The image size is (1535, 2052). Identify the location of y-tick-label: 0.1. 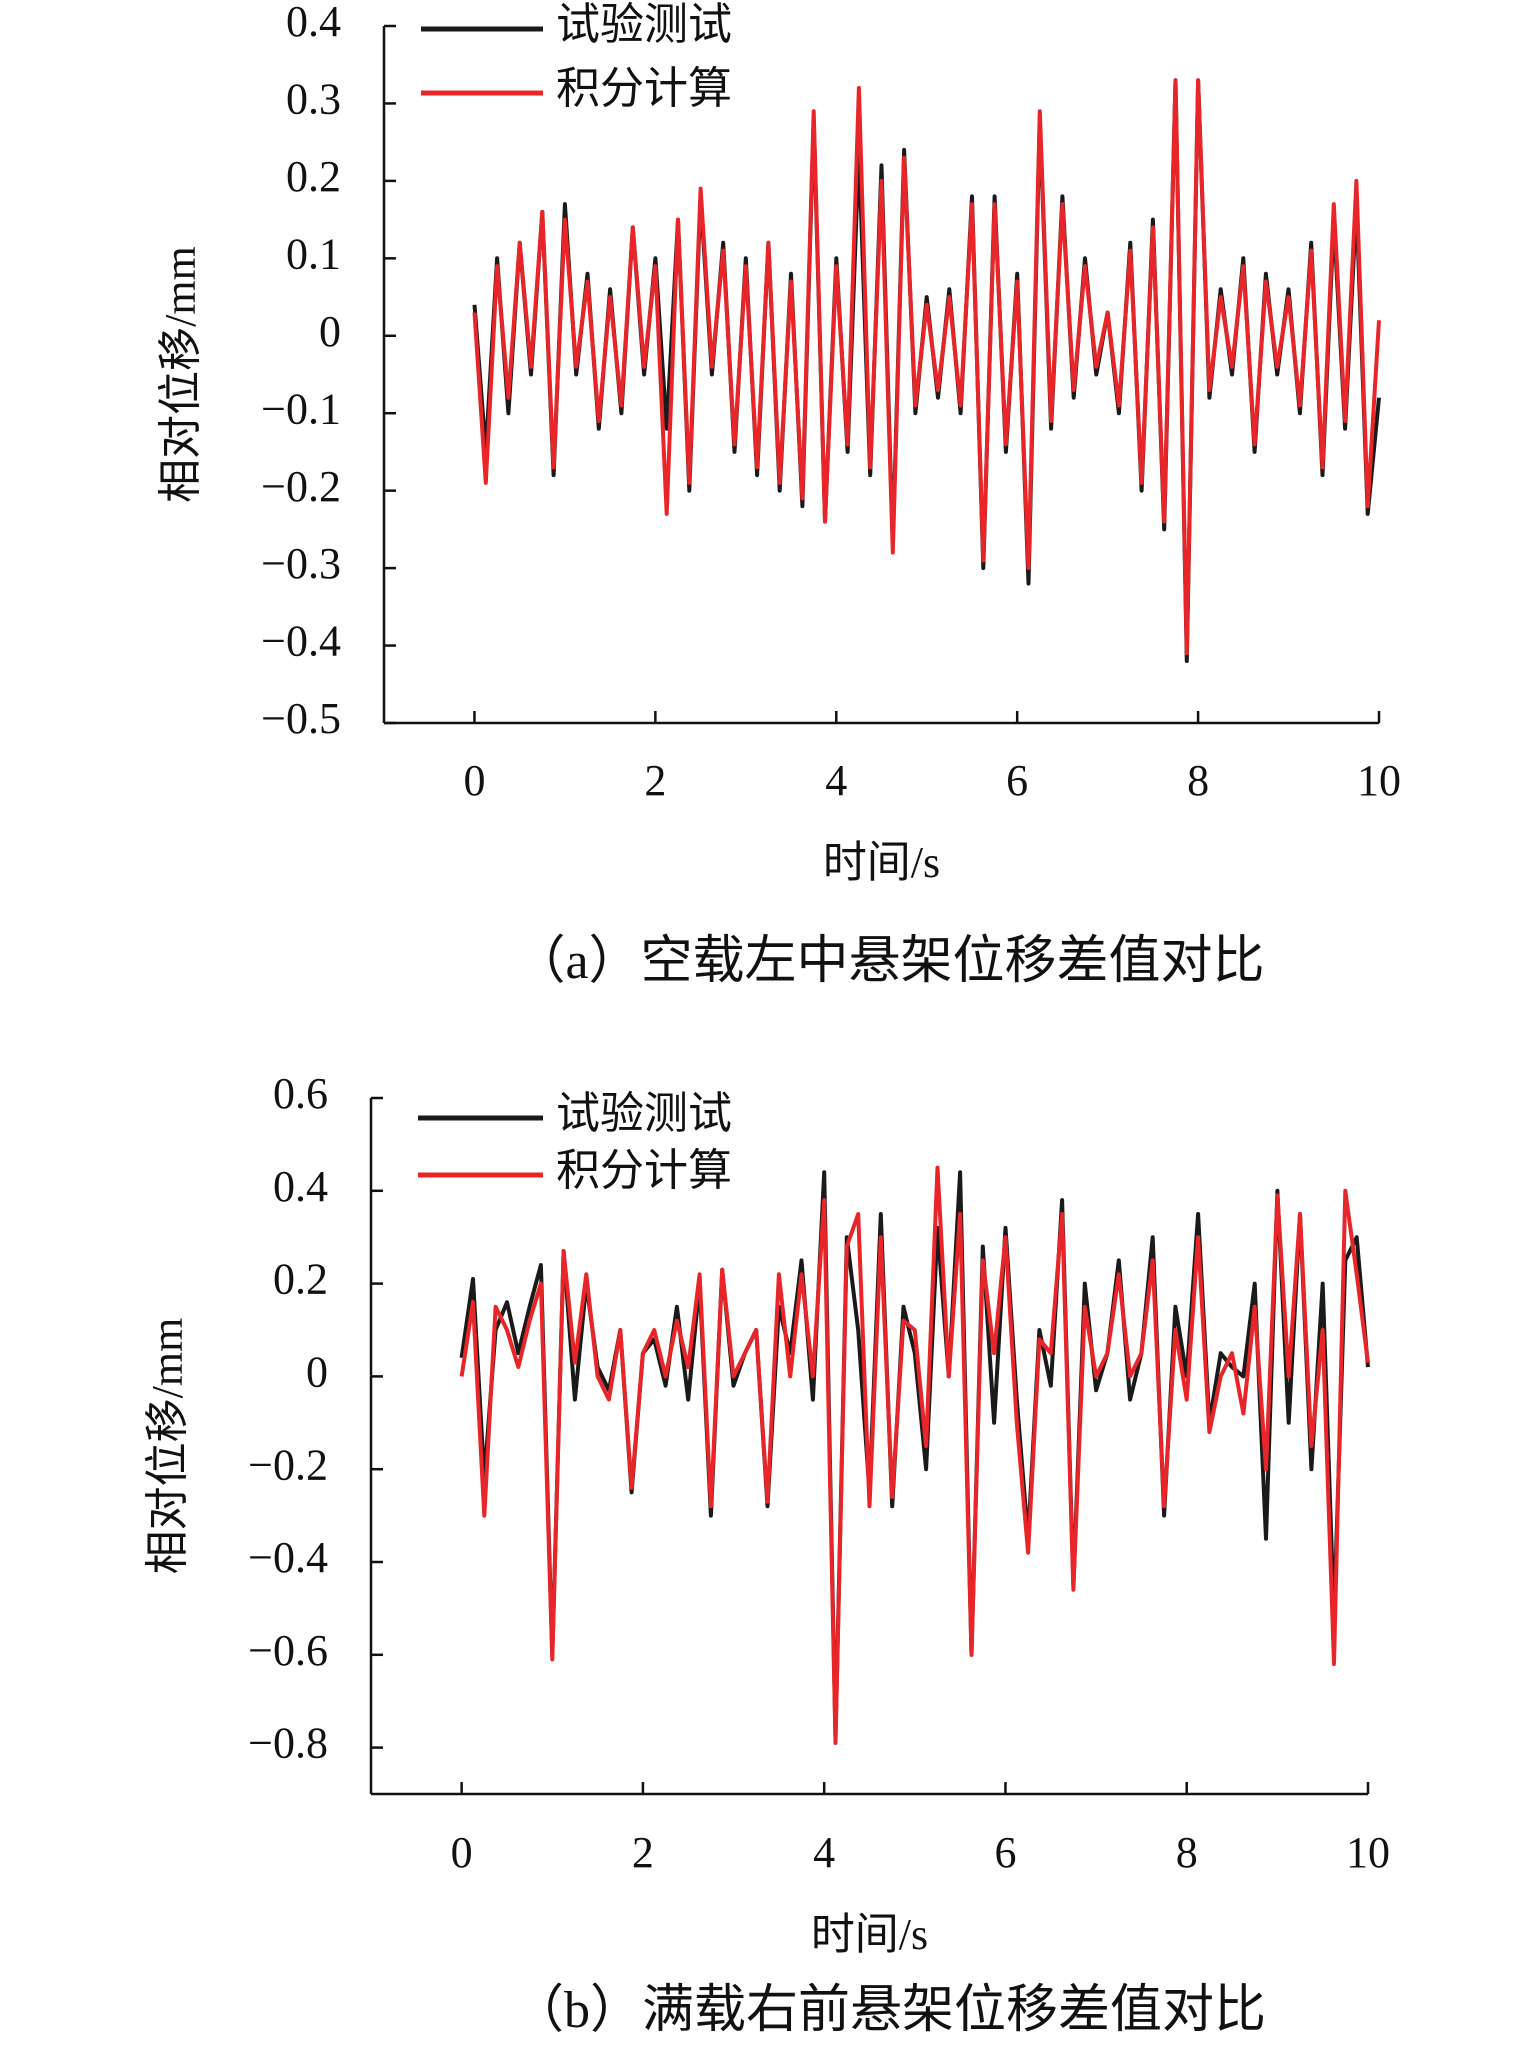
(313, 253).